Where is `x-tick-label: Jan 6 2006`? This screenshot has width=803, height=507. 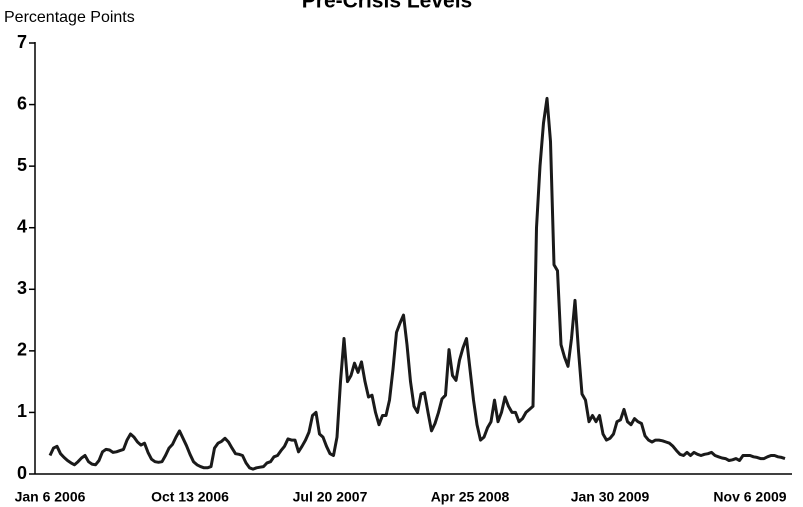 x-tick-label: Jan 6 2006 is located at coordinates (50, 497).